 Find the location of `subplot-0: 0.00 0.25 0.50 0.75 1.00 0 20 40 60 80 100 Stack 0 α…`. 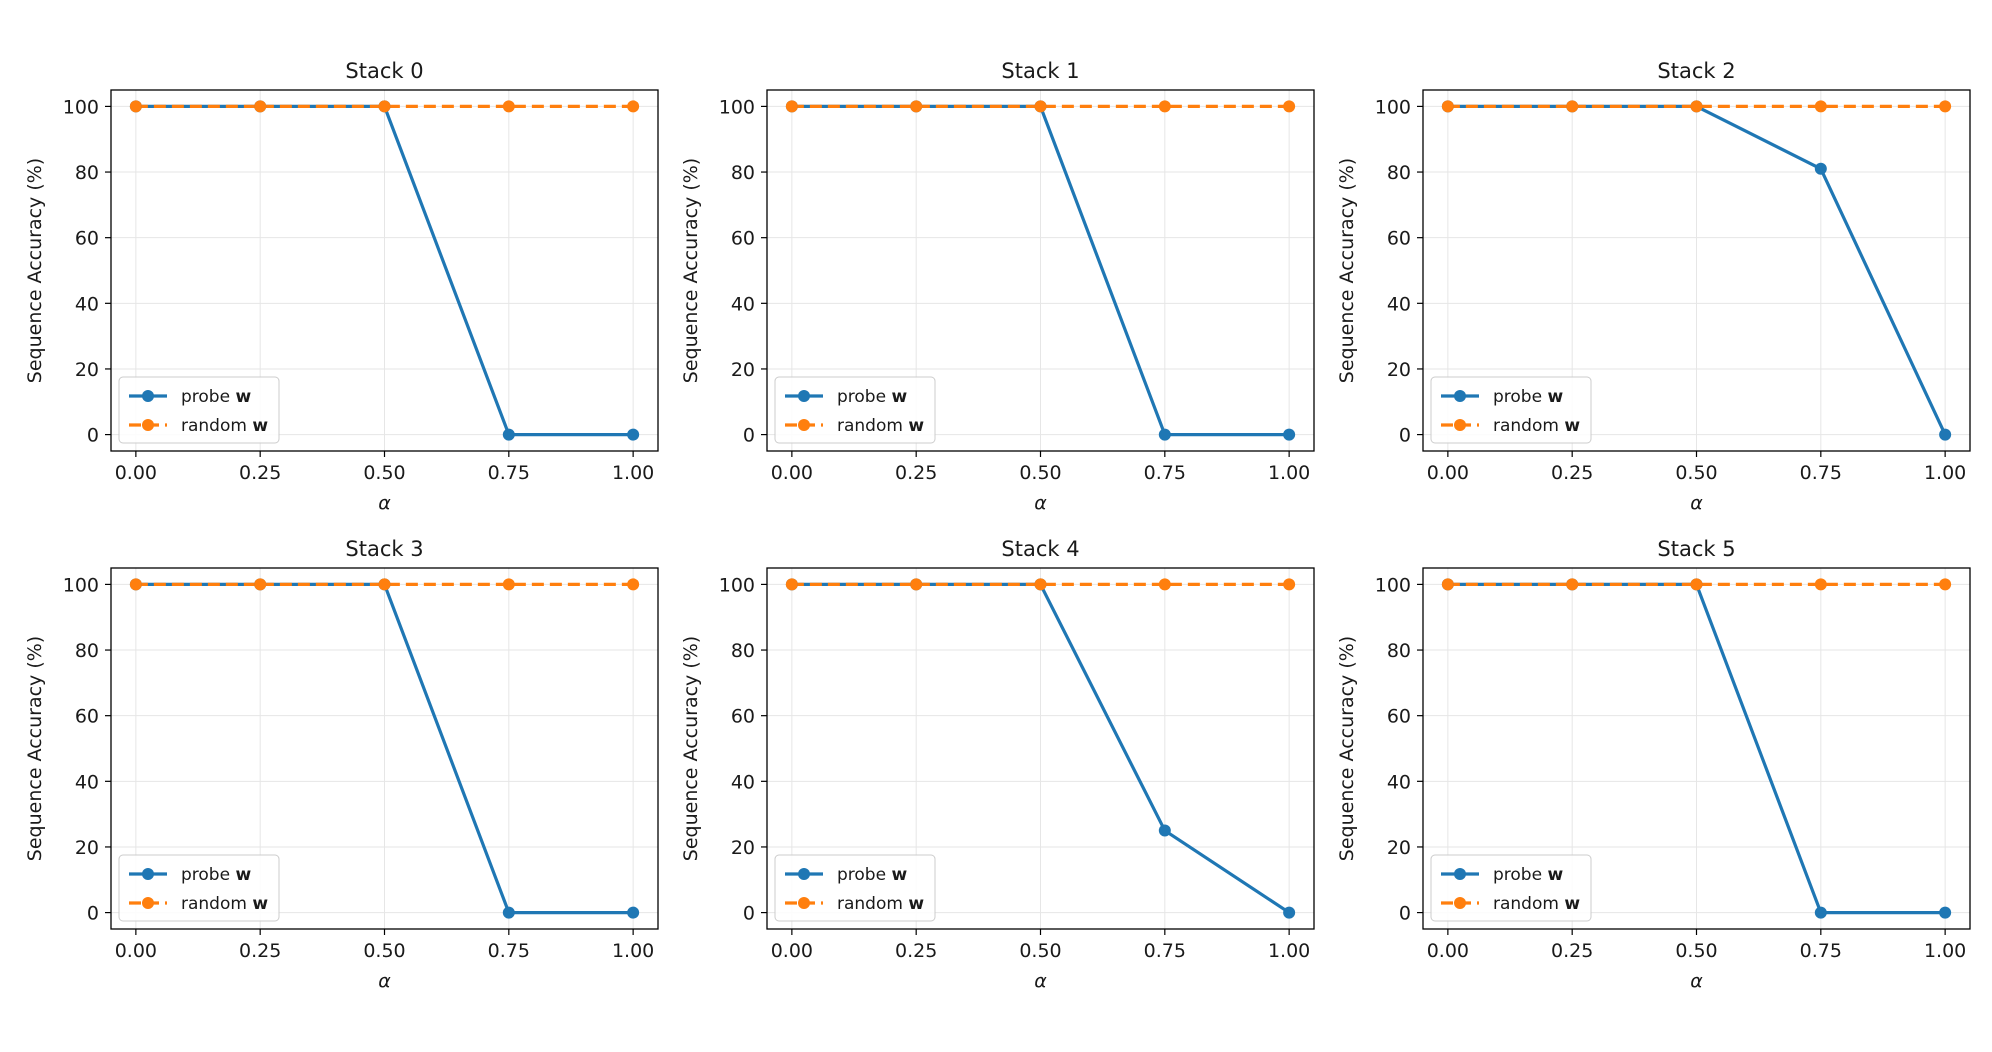

subplot-0: 0.00 0.25 0.50 0.75 1.00 0 20 40 60 80 100 Stack 0 α… is located at coordinates (341, 286).